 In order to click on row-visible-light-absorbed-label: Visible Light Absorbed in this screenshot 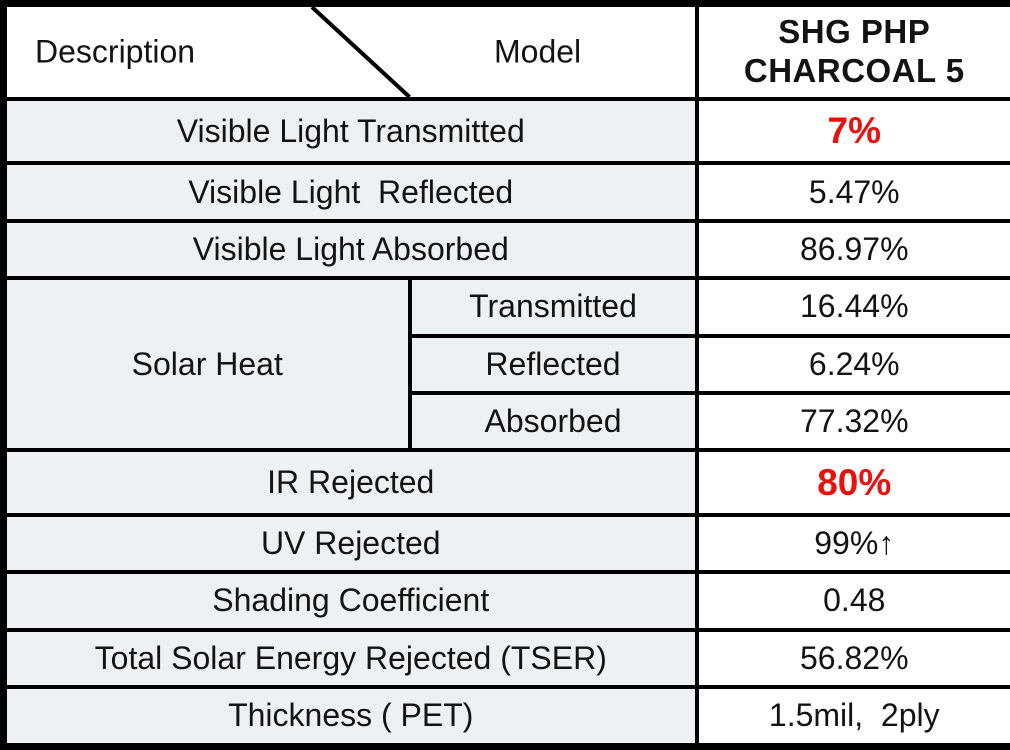, I will do `click(350, 249)`.